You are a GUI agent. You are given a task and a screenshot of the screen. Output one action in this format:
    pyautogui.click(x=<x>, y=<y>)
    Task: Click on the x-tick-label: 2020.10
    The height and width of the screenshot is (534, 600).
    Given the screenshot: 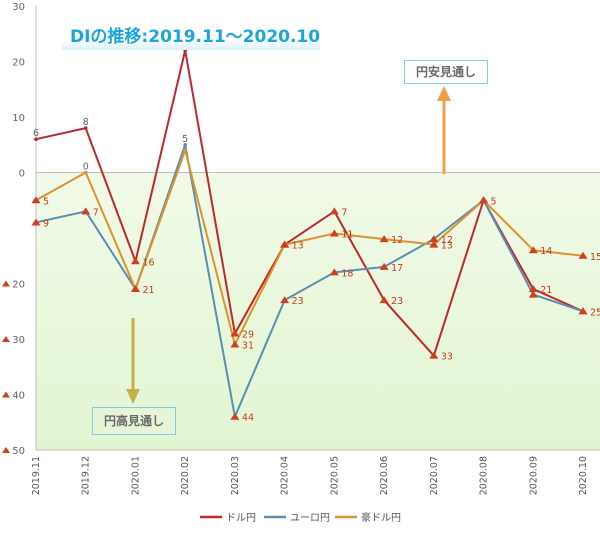 What is the action you would take?
    pyautogui.click(x=583, y=475)
    